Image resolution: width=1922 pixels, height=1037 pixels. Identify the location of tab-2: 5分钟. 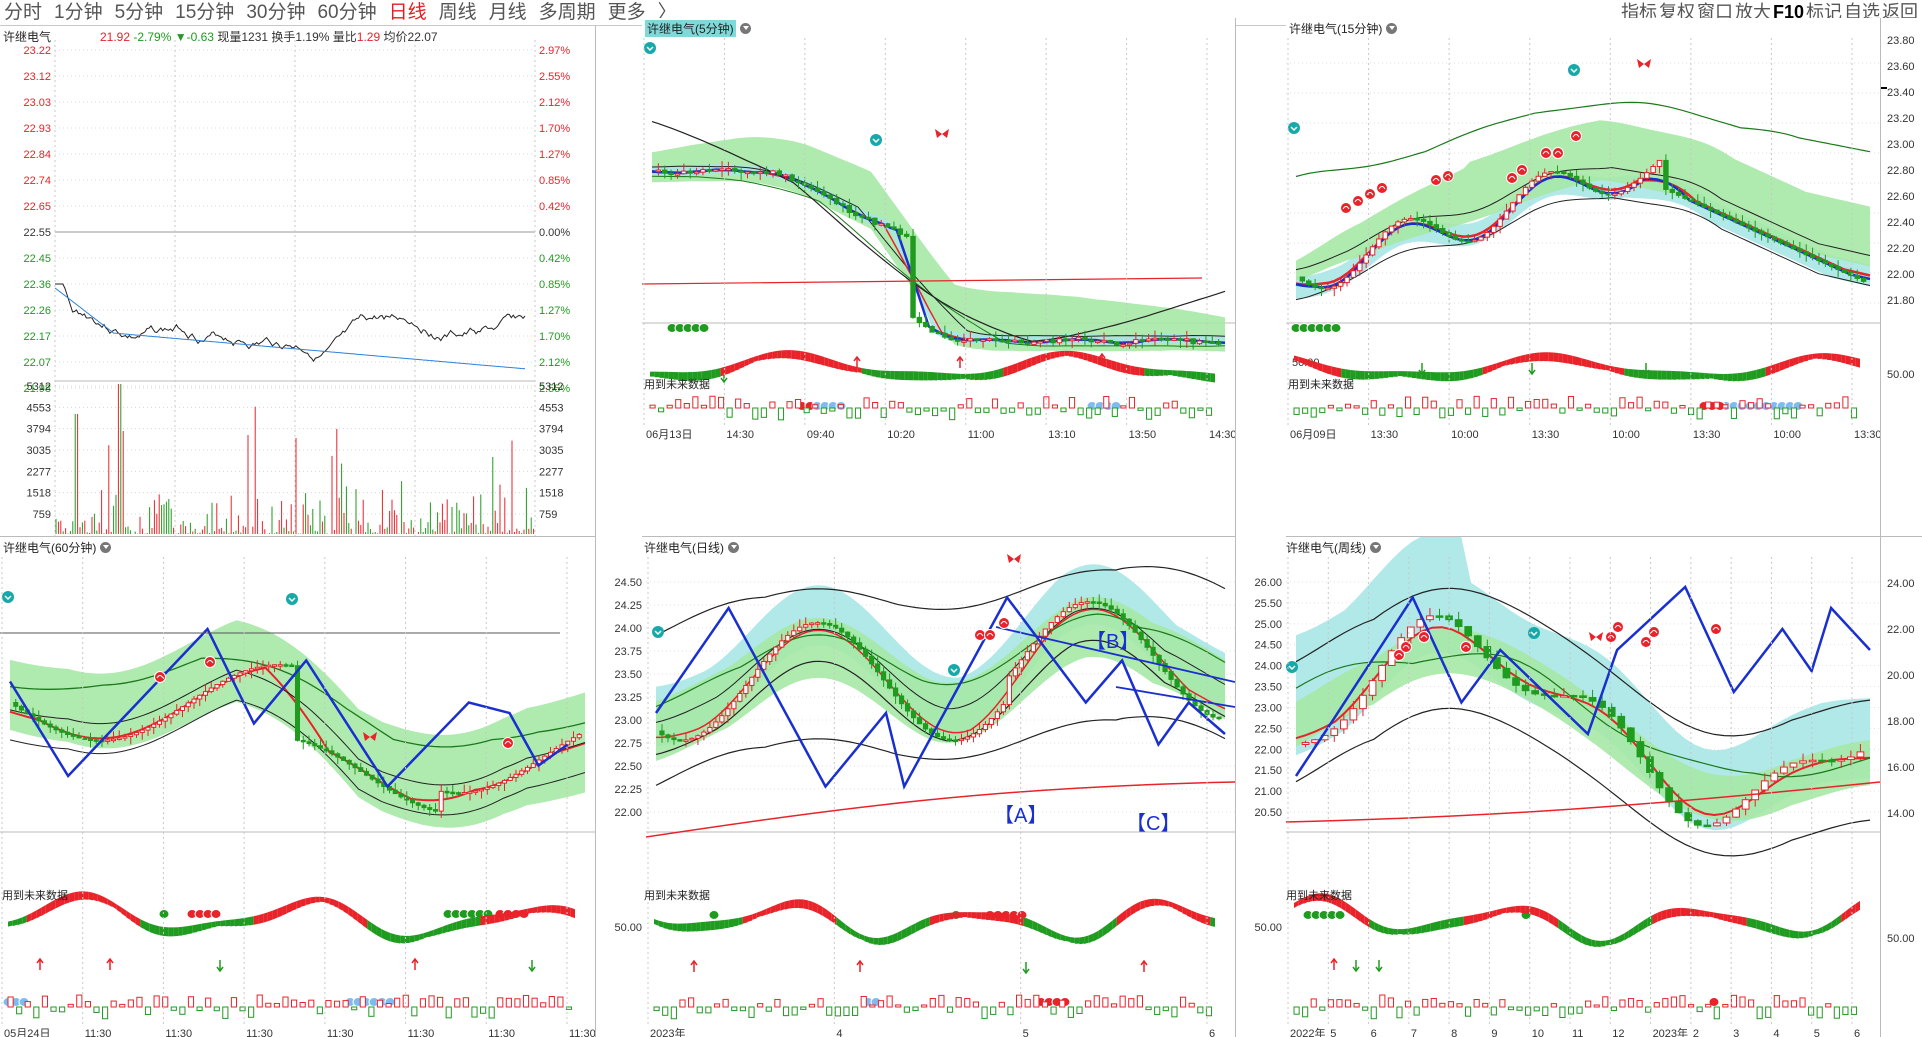
(139, 12).